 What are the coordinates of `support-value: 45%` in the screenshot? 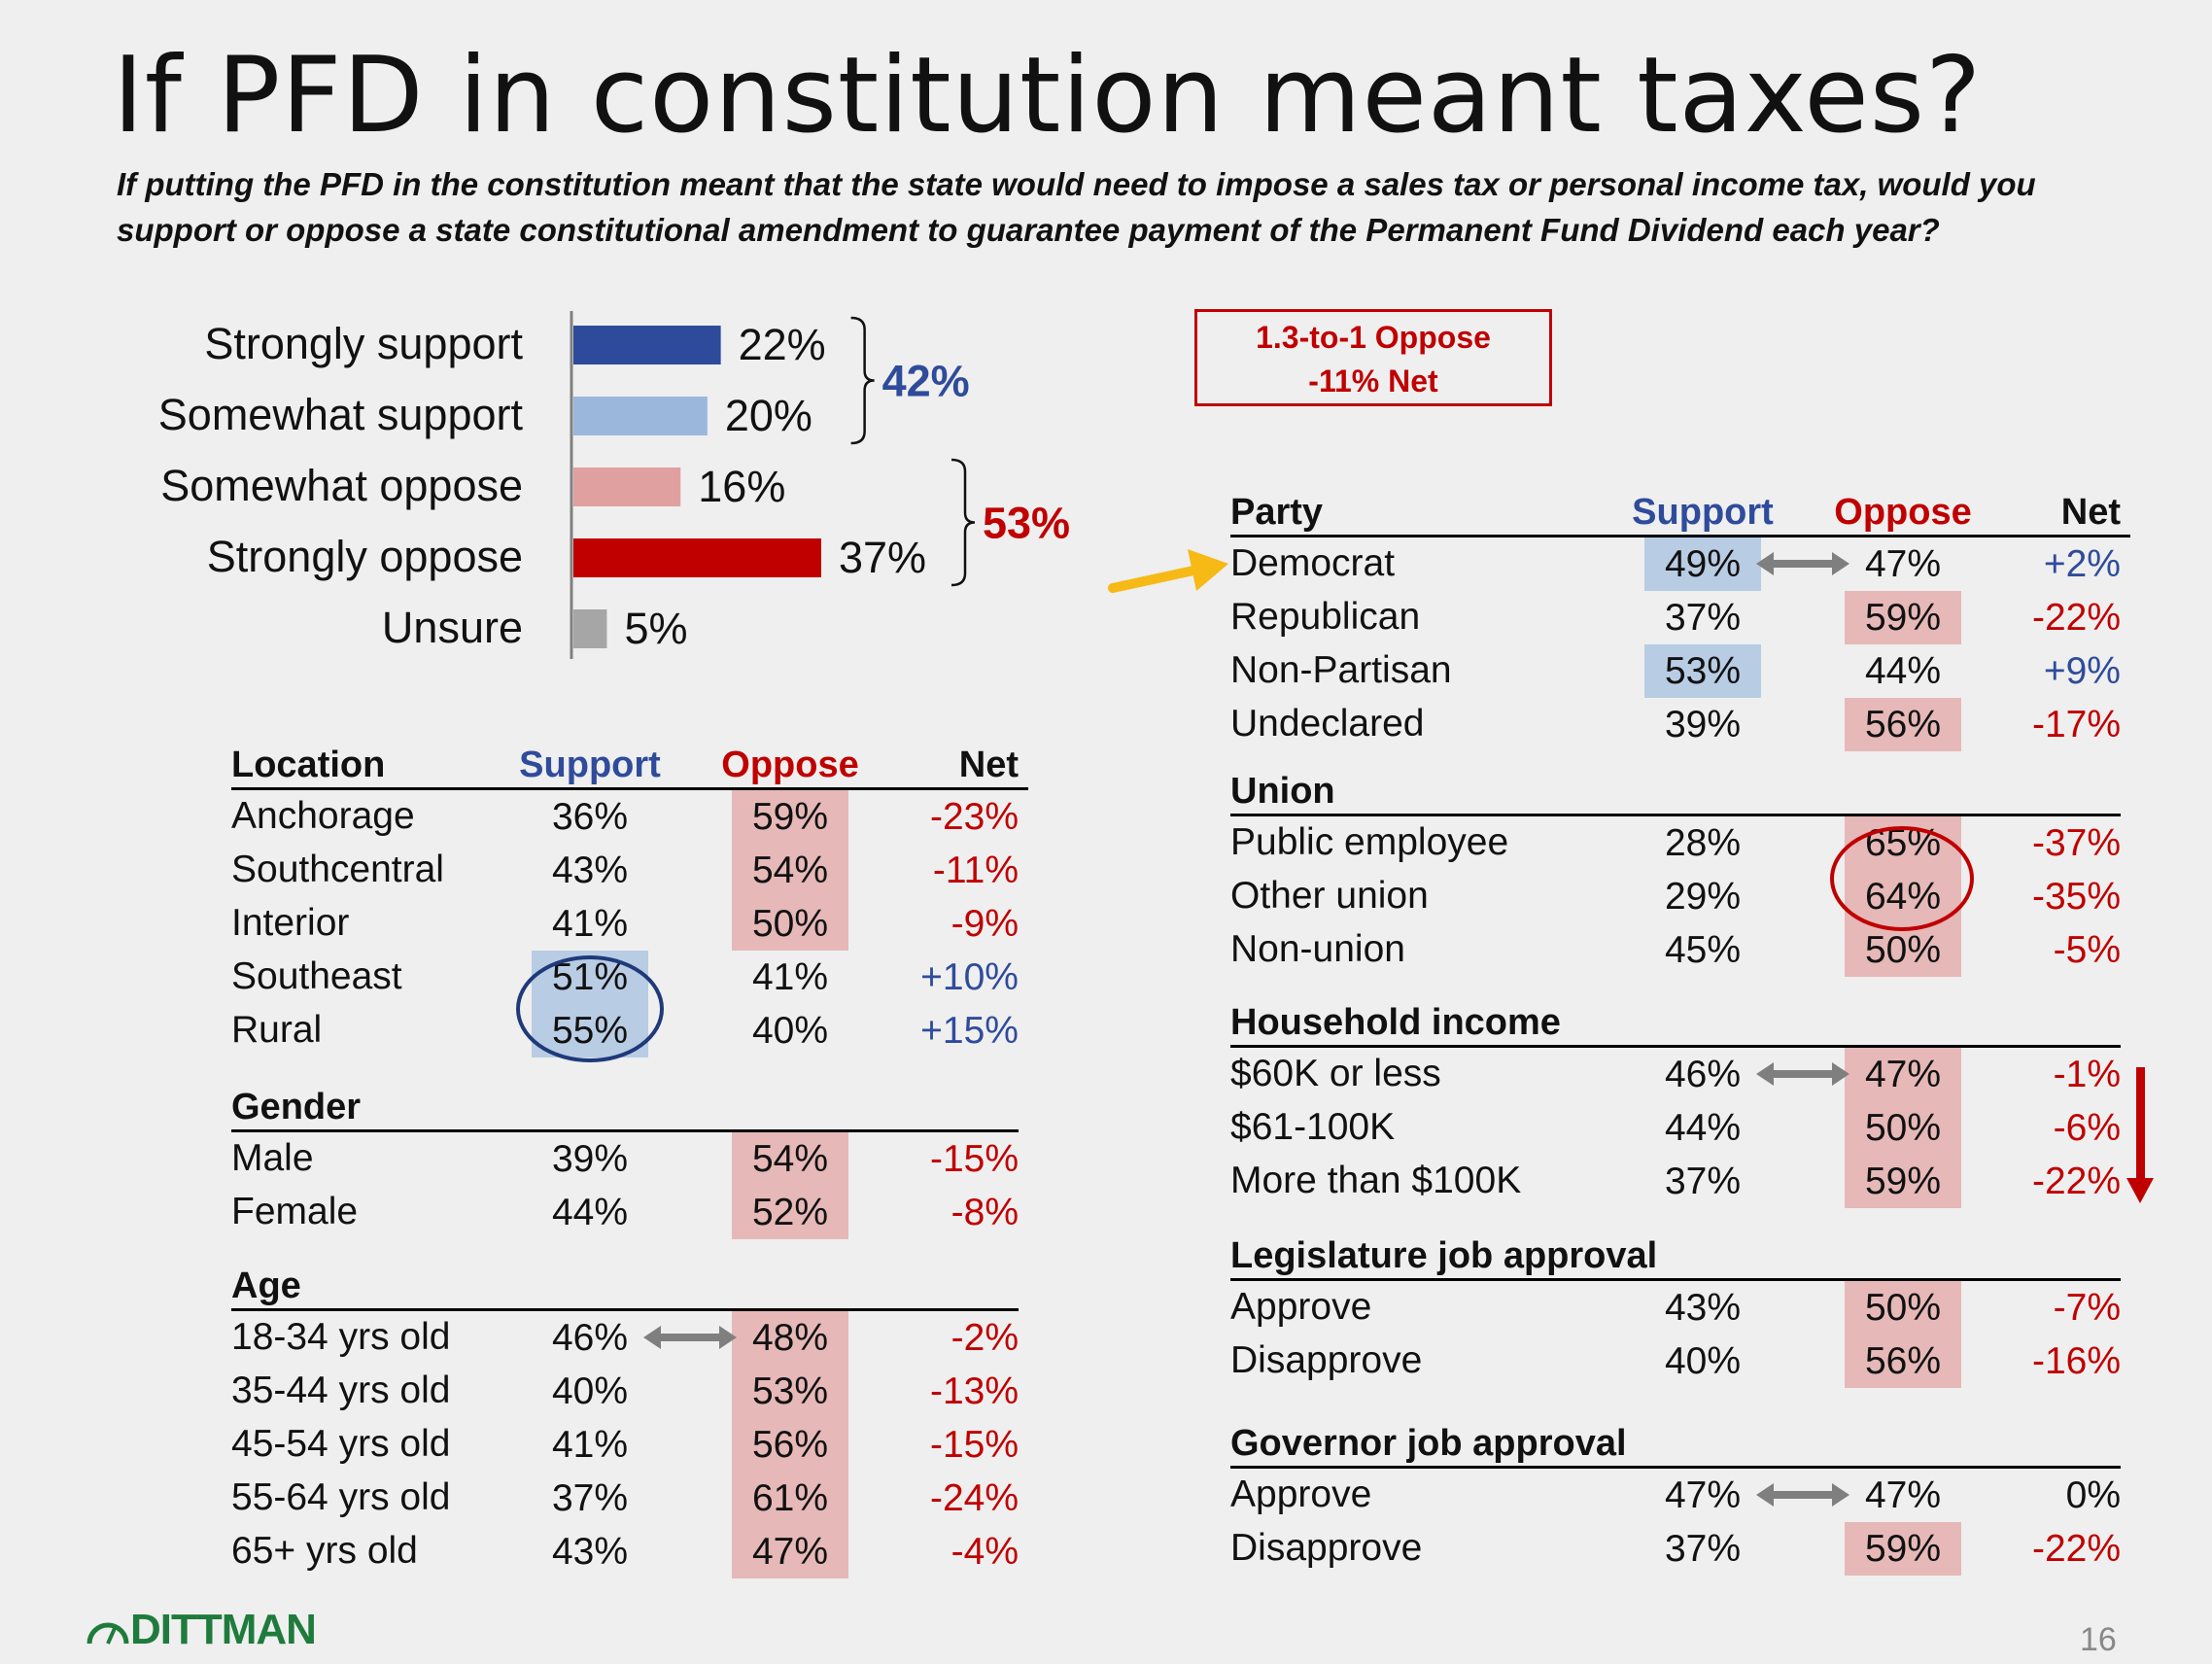 It's located at (1703, 950).